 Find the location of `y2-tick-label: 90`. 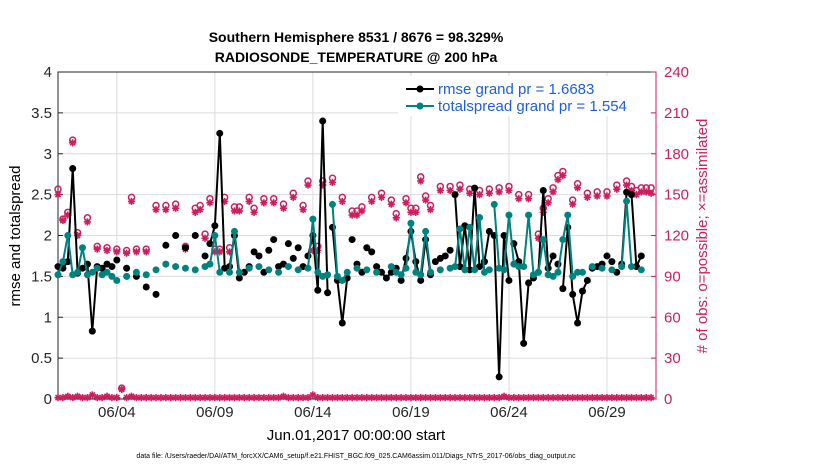

y2-tick-label: 90 is located at coordinates (672, 276).